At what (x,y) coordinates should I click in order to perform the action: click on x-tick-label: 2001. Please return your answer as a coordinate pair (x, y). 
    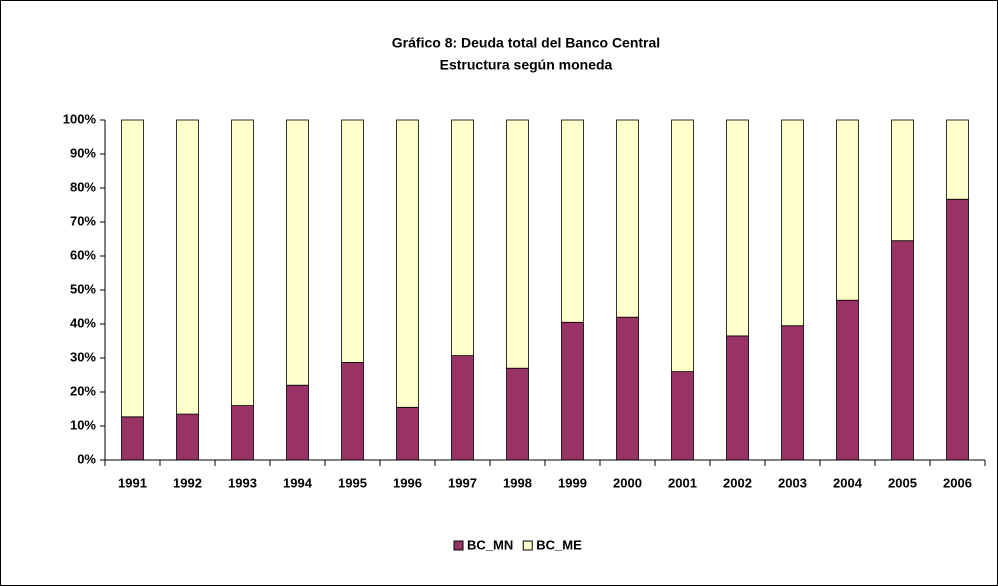
    Looking at the image, I should click on (682, 482).